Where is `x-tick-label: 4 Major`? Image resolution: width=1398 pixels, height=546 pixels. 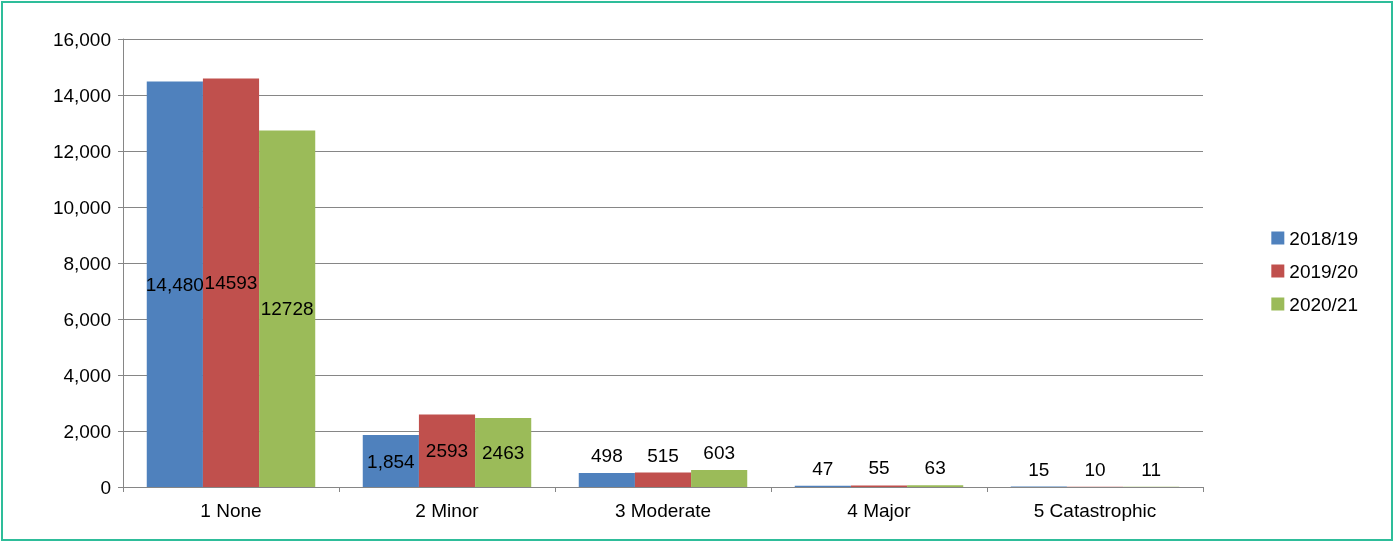
x-tick-label: 4 Major is located at coordinates (879, 510).